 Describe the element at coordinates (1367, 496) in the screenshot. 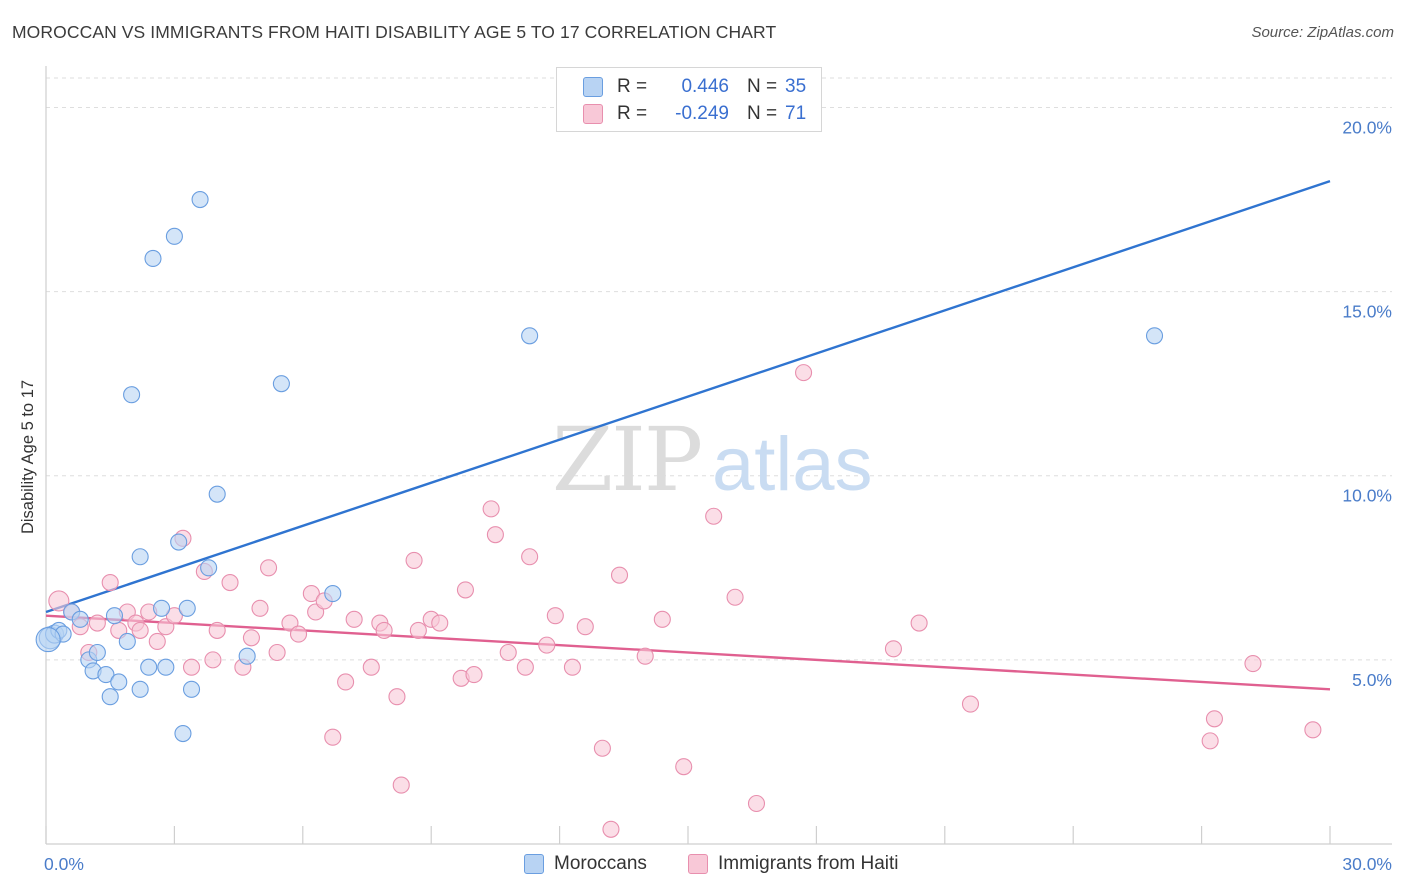

I see `y-tick-label: 10.0%` at that location.